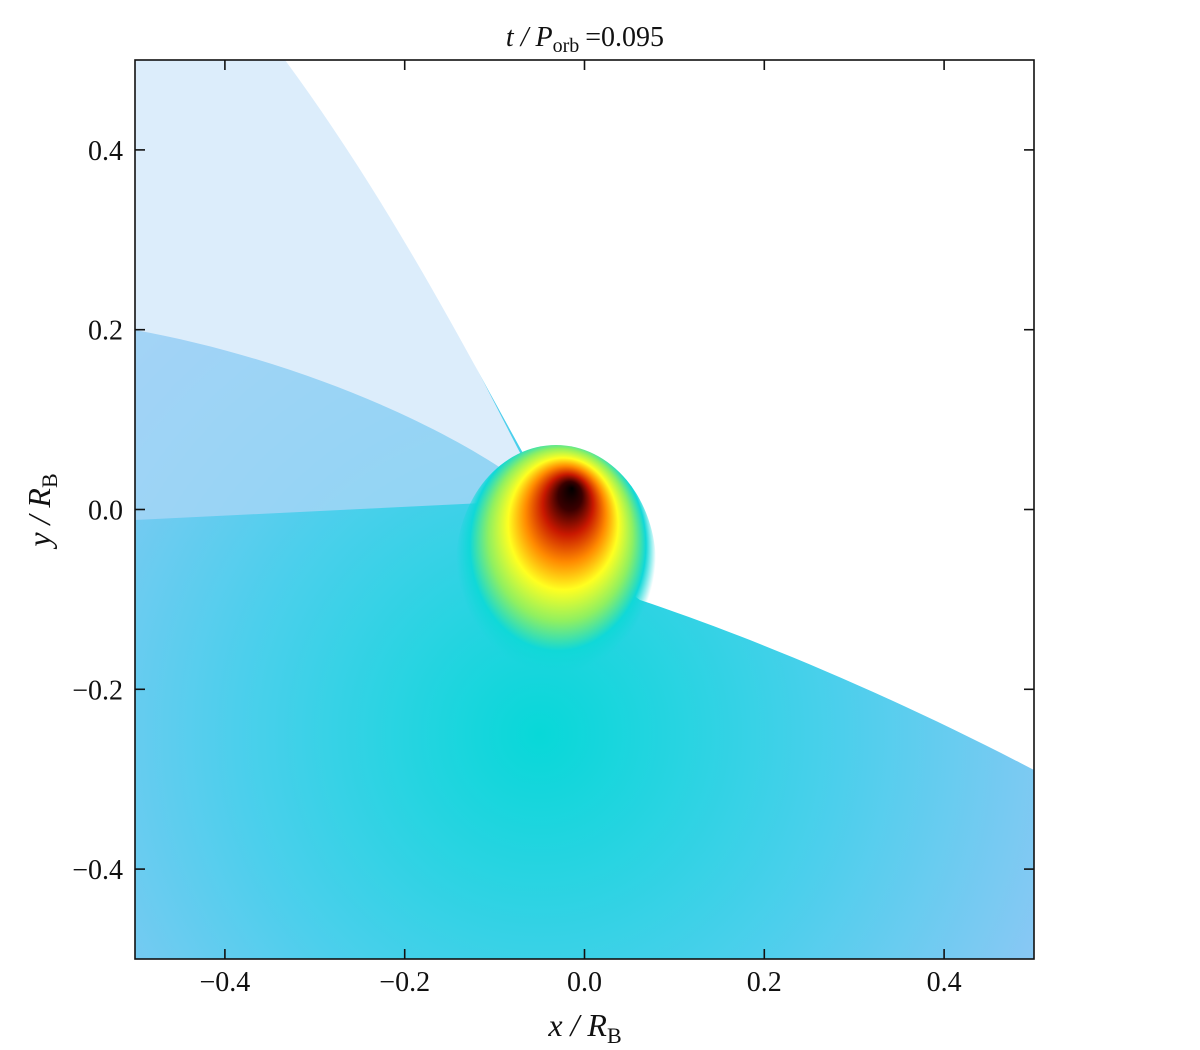  Describe the element at coordinates (404, 982) in the screenshot. I see `x-tick-label: −0.2` at that location.